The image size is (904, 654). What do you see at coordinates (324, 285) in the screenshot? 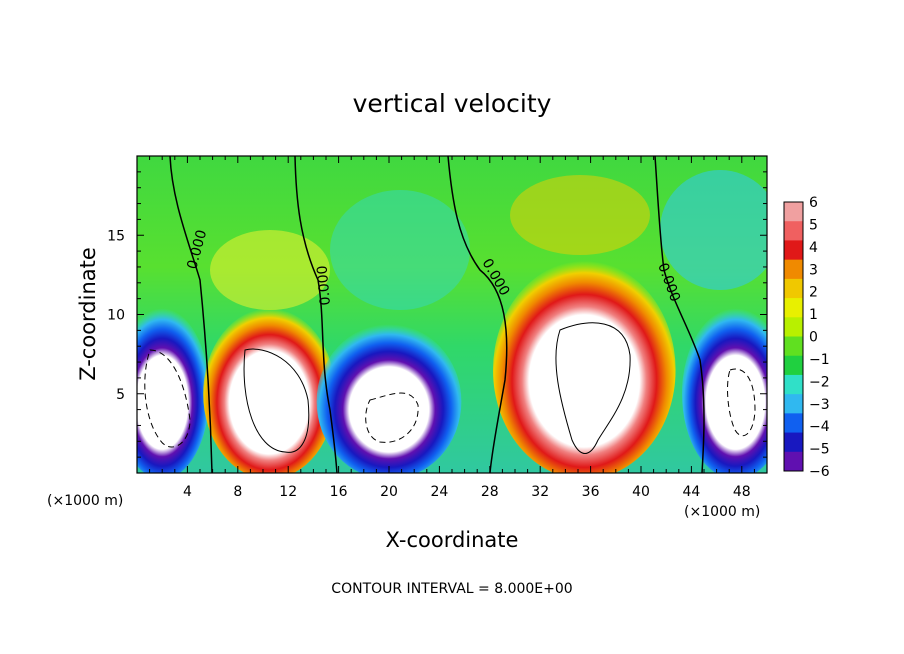
I see `contour-label-2: 0.000` at bounding box center [324, 285].